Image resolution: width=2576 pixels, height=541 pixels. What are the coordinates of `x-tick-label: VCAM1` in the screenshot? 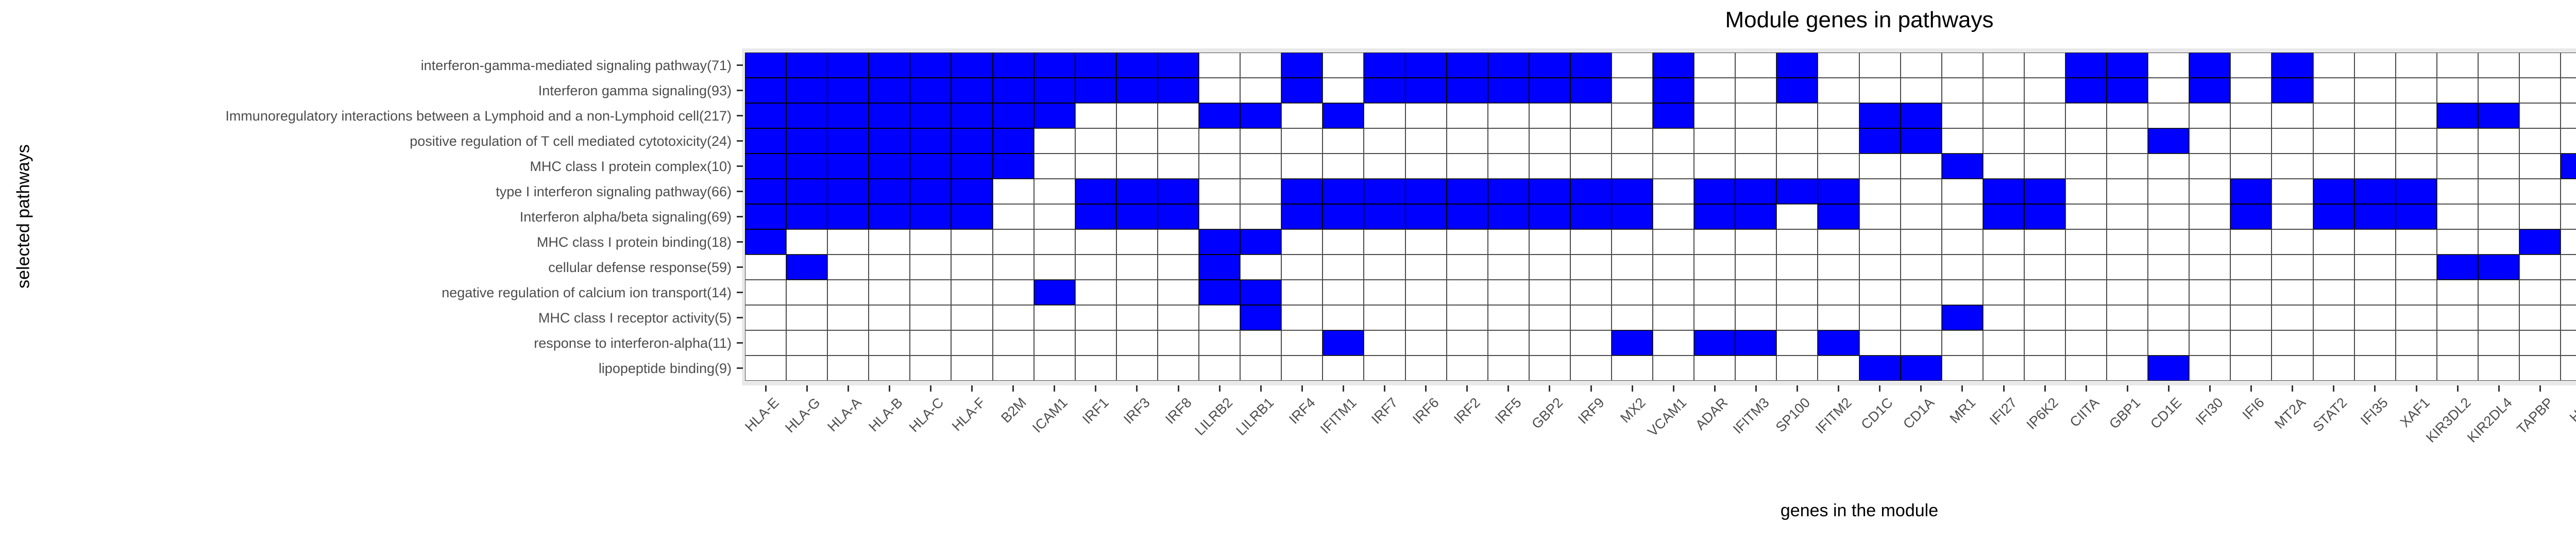 It's located at (1667, 417).